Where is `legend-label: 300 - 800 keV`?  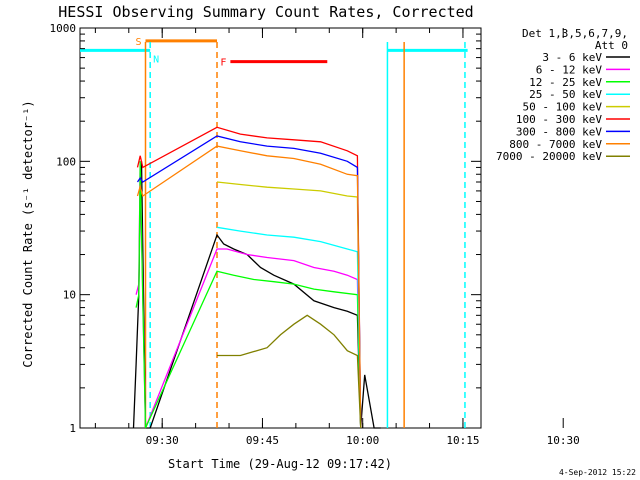 legend-label: 300 - 800 keV is located at coordinates (559, 131).